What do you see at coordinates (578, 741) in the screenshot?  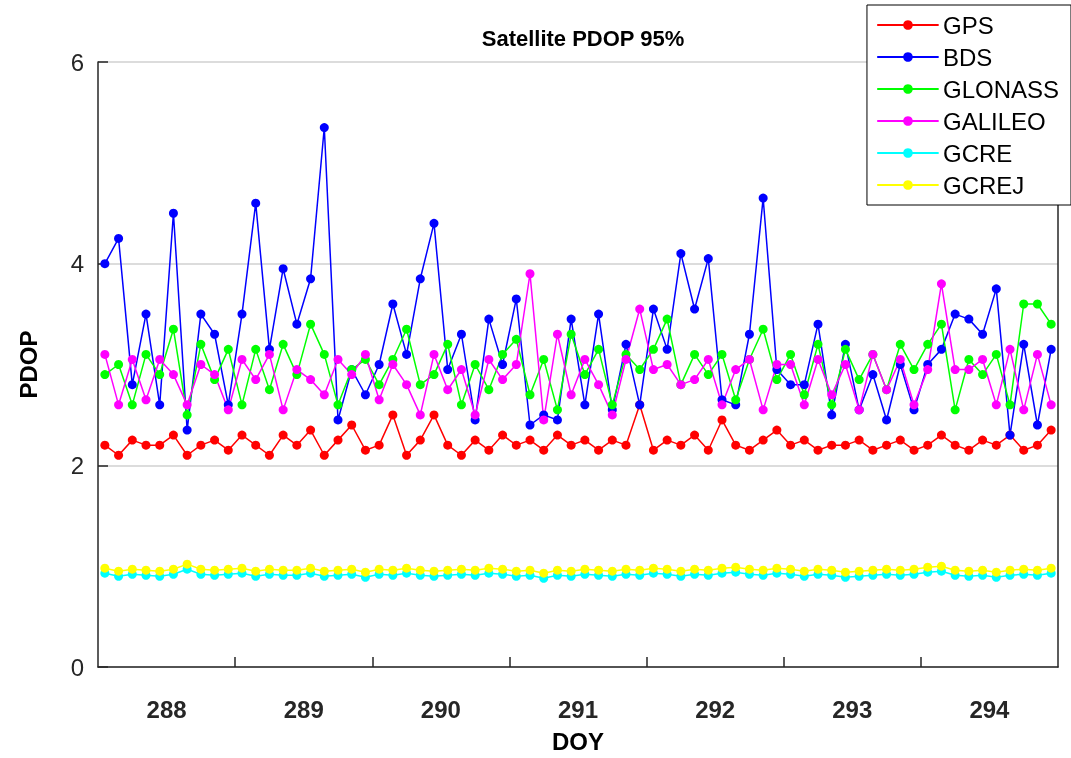 I see `x-axis-title: DOY` at bounding box center [578, 741].